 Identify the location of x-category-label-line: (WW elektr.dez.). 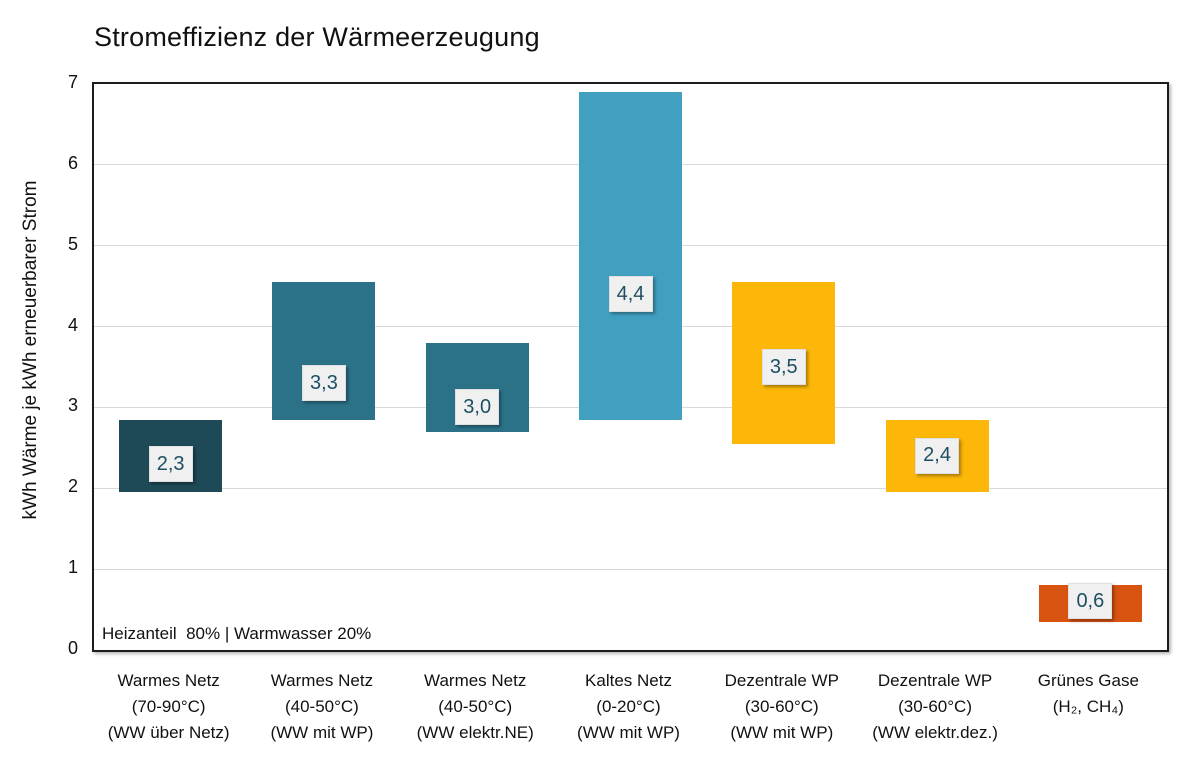
(935, 732).